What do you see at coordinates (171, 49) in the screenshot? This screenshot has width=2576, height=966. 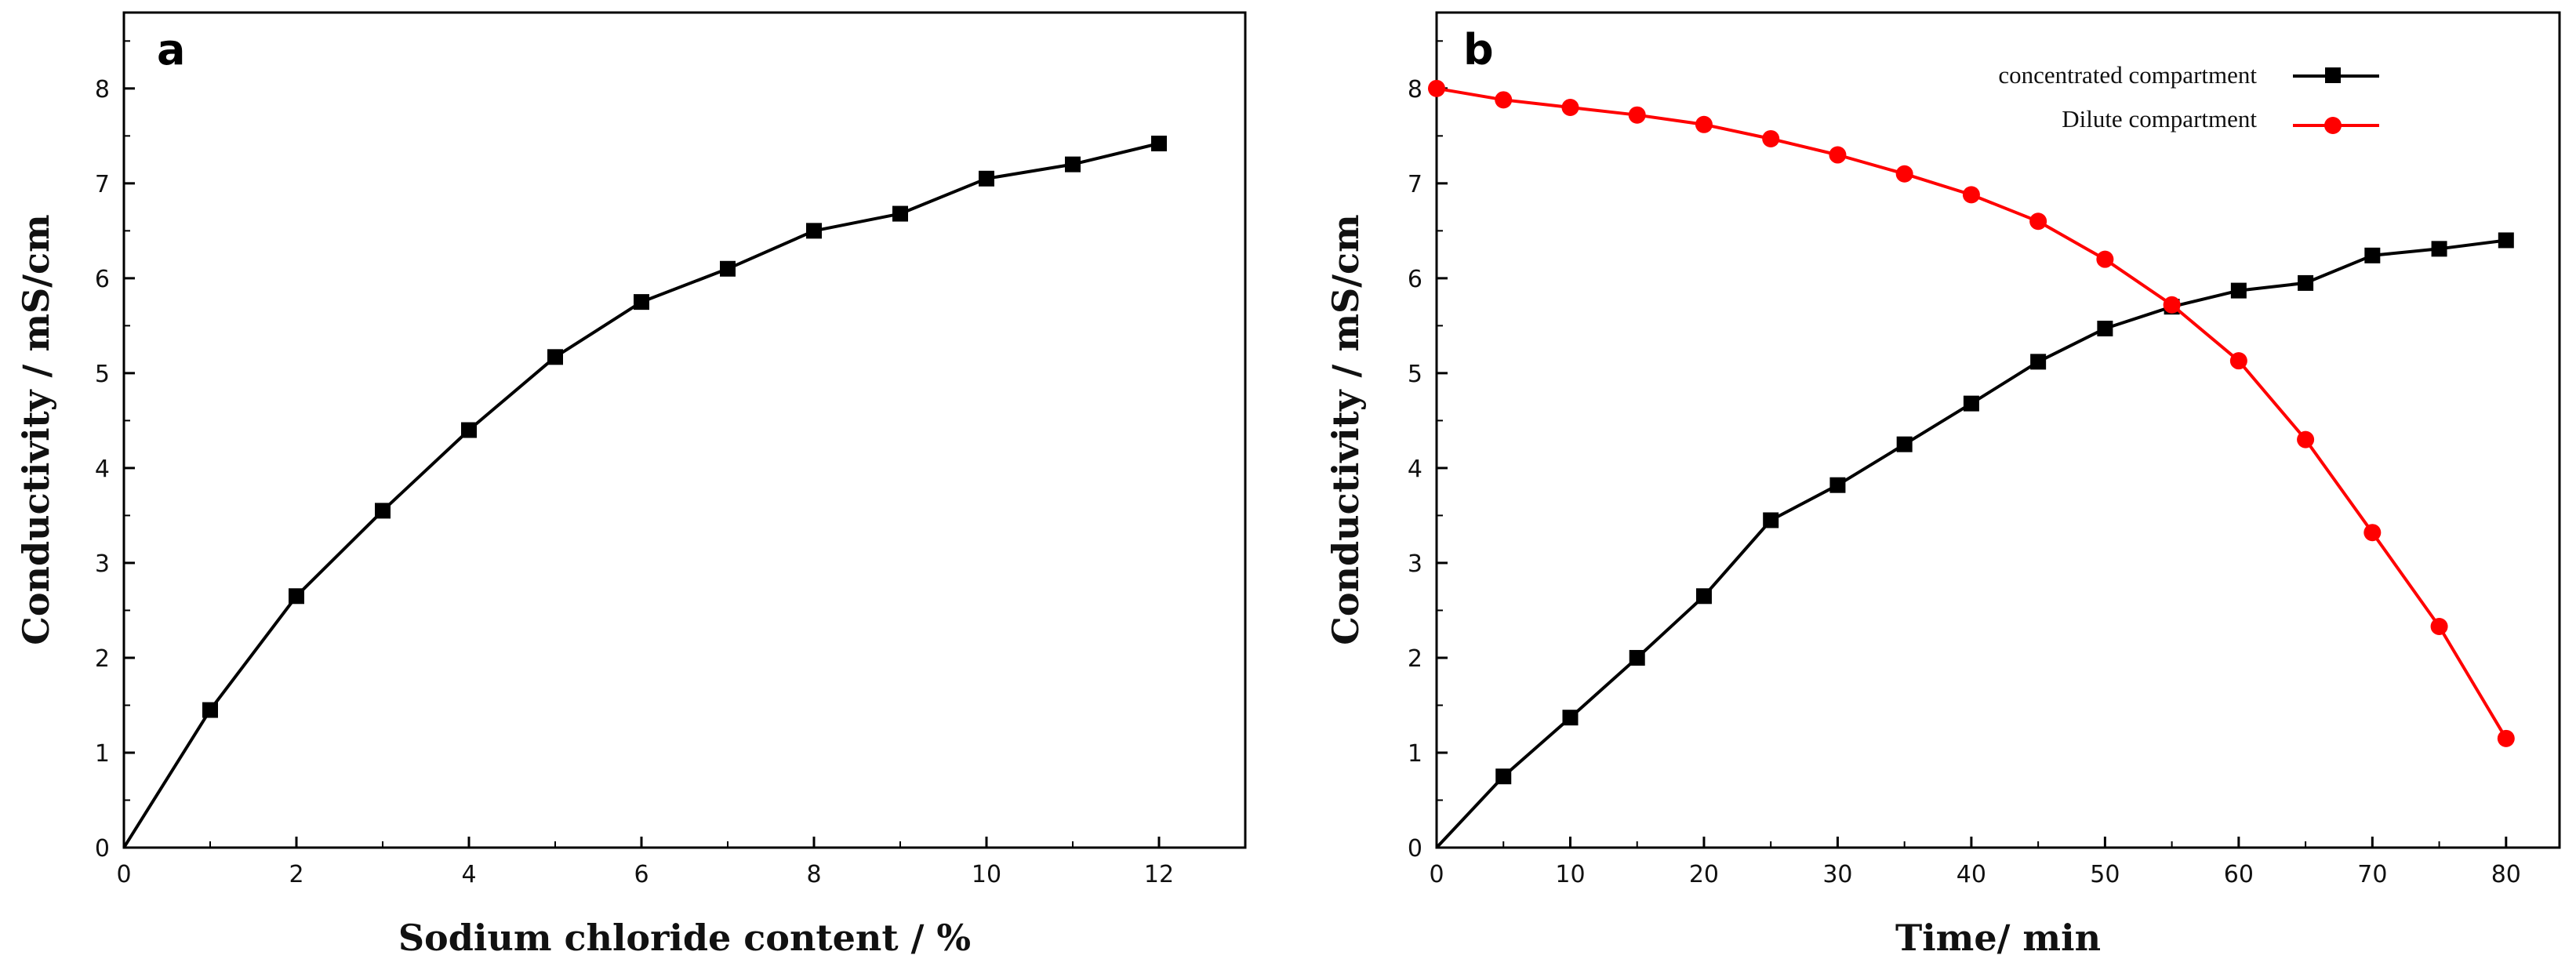 I see `panel-letter: a` at bounding box center [171, 49].